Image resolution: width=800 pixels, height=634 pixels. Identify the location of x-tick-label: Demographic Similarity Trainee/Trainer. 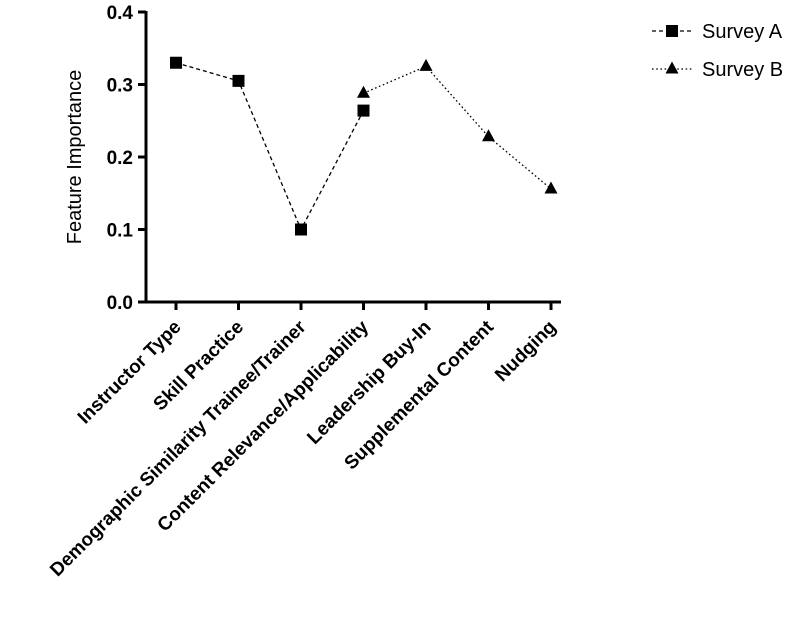
(178, 448).